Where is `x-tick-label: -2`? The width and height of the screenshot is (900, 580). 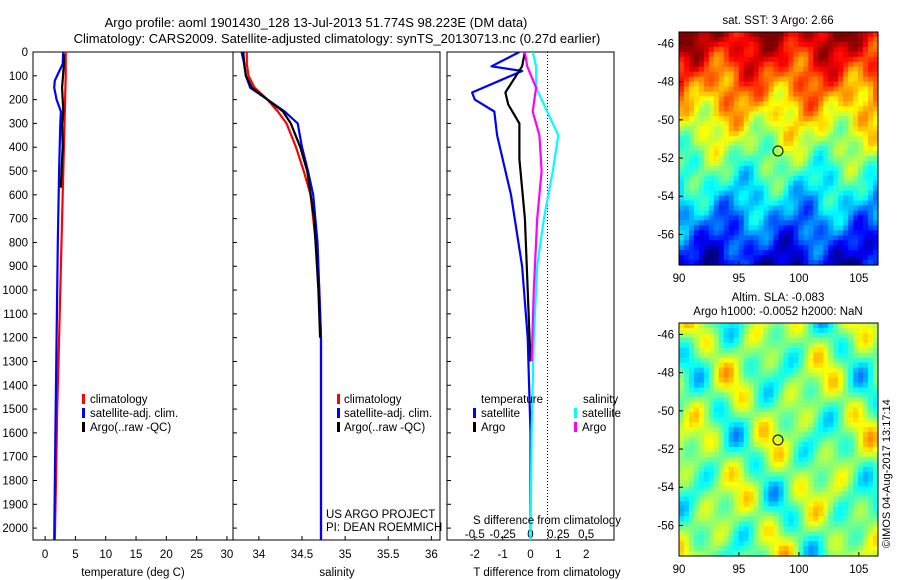 x-tick-label: -2 is located at coordinates (475, 555).